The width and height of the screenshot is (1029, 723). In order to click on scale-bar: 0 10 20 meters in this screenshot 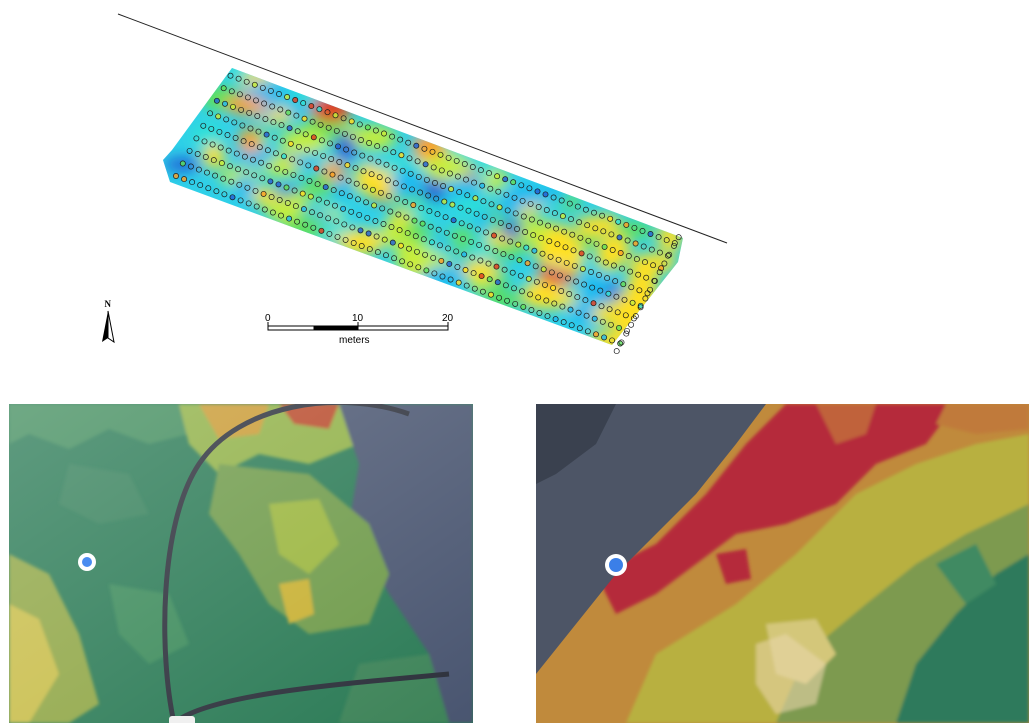, I will do `click(359, 329)`.